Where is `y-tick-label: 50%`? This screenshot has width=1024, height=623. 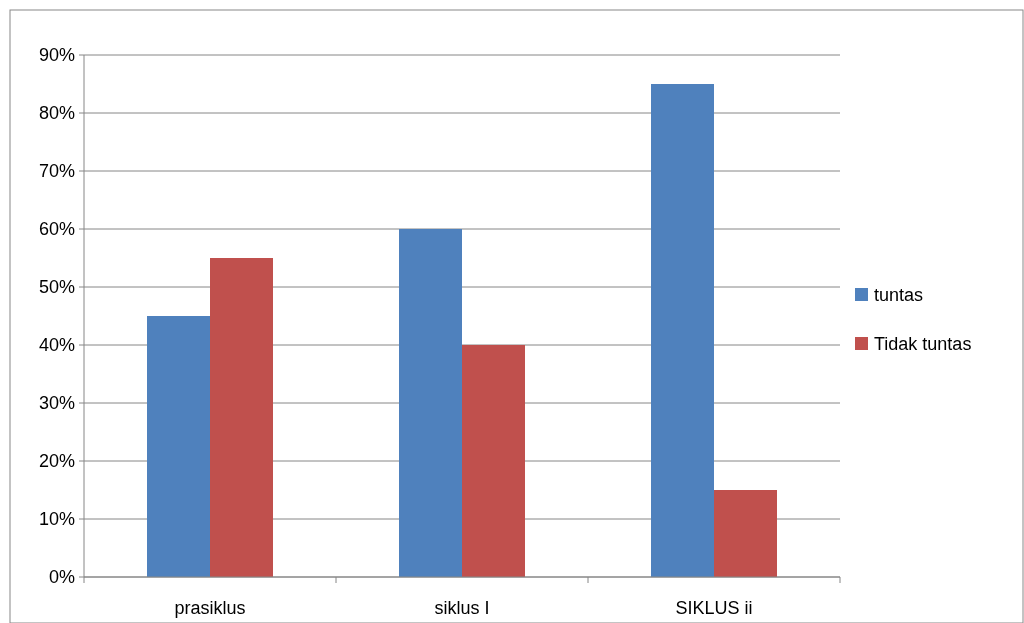 y-tick-label: 50% is located at coordinates (56, 287).